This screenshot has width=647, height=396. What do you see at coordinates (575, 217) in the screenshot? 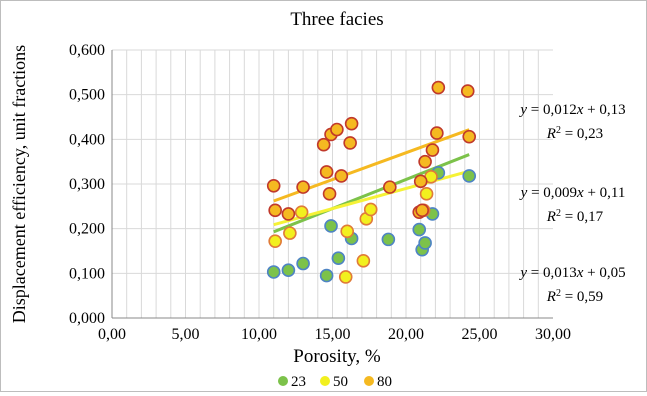
I see `r-squared-50: R2 = 0,17` at bounding box center [575, 217].